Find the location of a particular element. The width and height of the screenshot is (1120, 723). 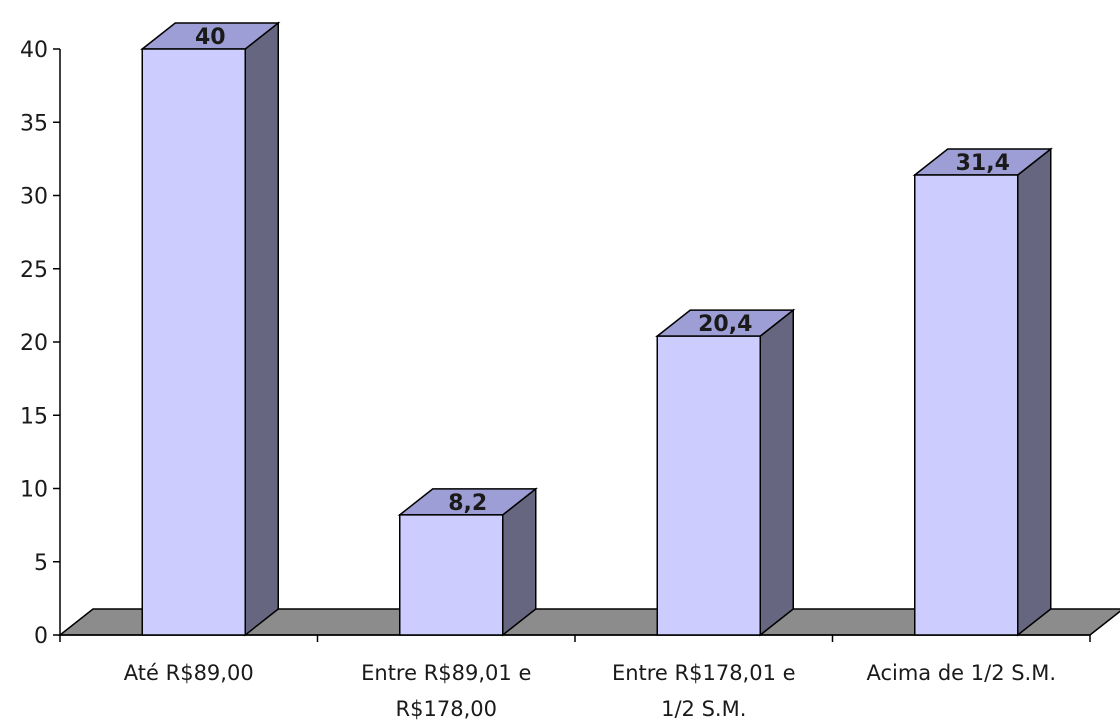

y-tick-label: 15 is located at coordinates (34, 416).